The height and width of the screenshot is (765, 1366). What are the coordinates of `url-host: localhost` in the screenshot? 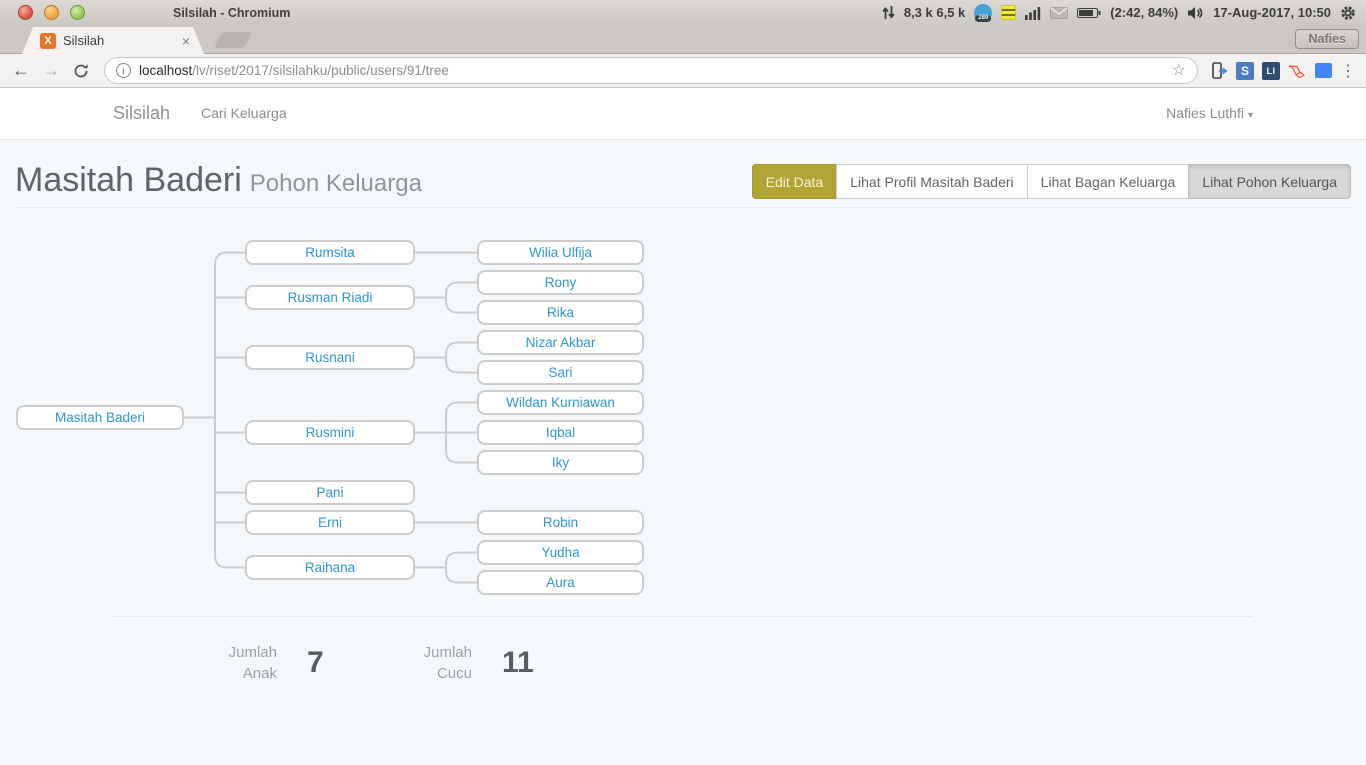 It's located at (166, 70).